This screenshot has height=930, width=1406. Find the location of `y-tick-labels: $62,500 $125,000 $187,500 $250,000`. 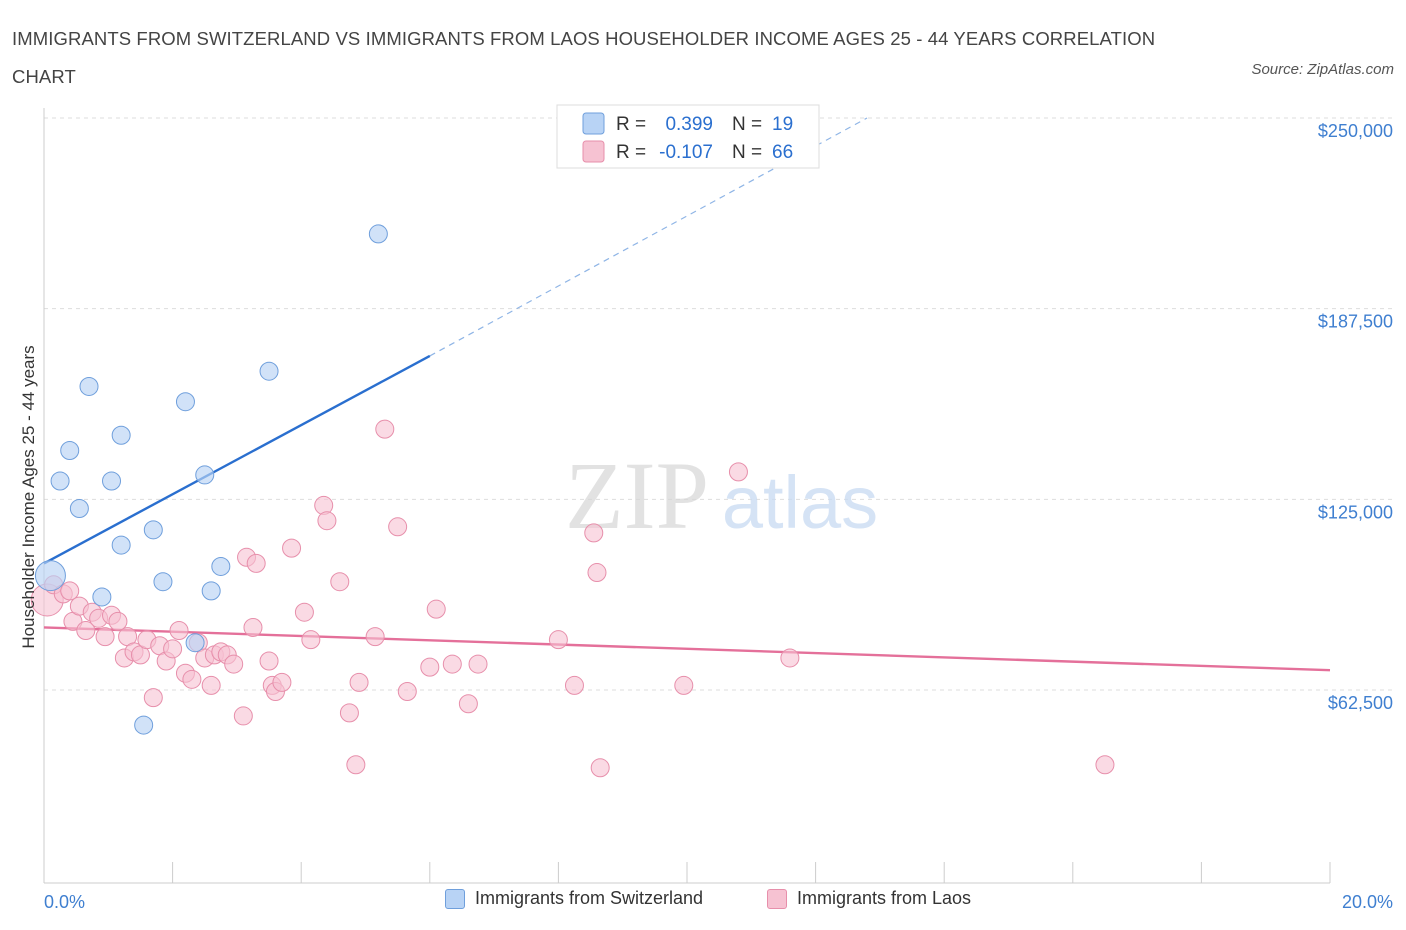

y-tick-labels: $62,500 $125,000 $187,500 $250,000 is located at coordinates (1355, 417).